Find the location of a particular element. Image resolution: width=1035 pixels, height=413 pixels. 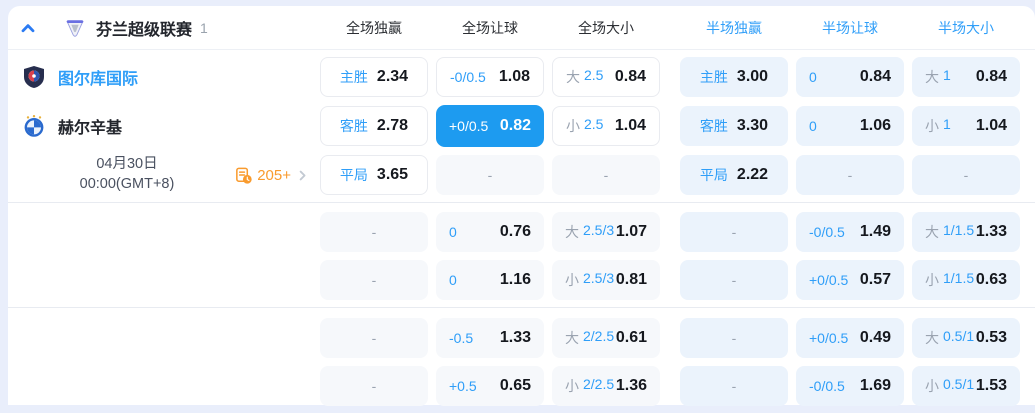

odds-cell-over: 大 2/2.5 0.61 is located at coordinates (606, 338).